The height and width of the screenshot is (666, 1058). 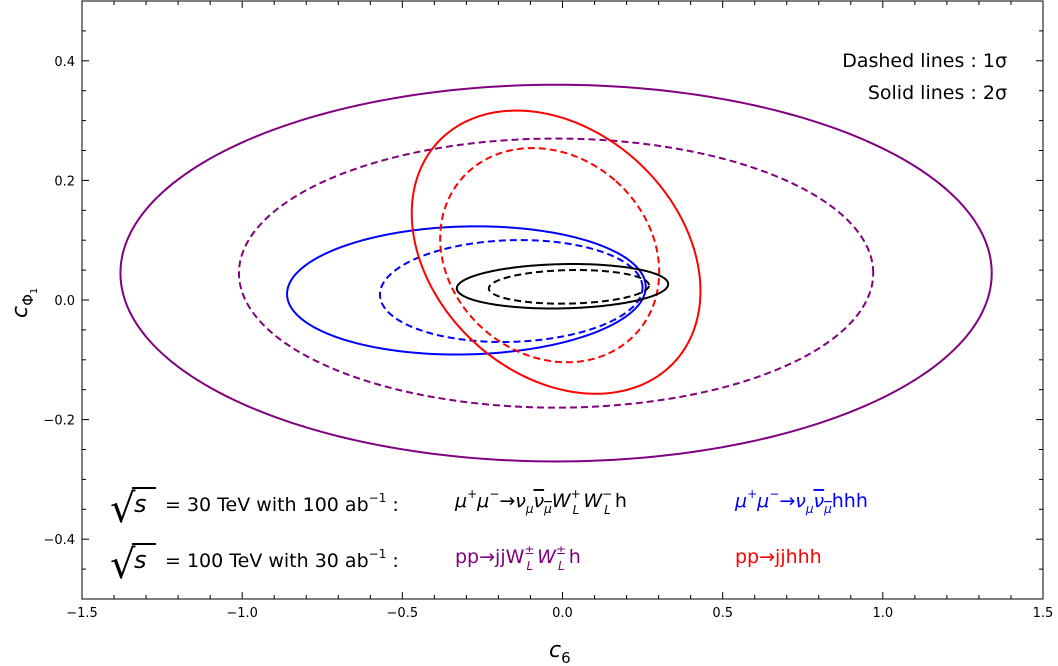 What do you see at coordinates (529, 509) in the screenshot?
I see `mu-wwh-c-sub: μ` at bounding box center [529, 509].